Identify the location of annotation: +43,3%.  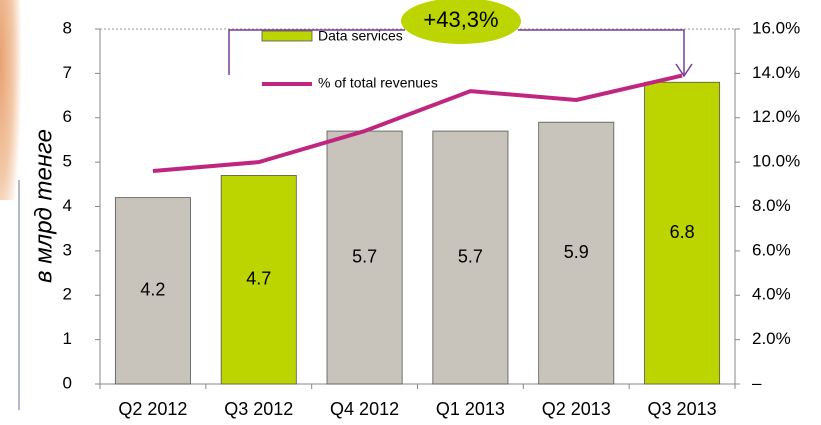
(460, 19).